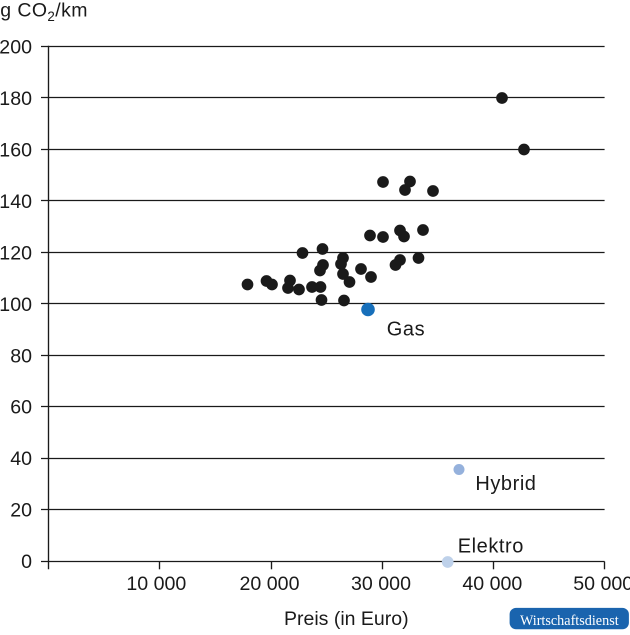 This screenshot has height=635, width=630. Describe the element at coordinates (16, 305) in the screenshot. I see `svg-text: 100` at that location.